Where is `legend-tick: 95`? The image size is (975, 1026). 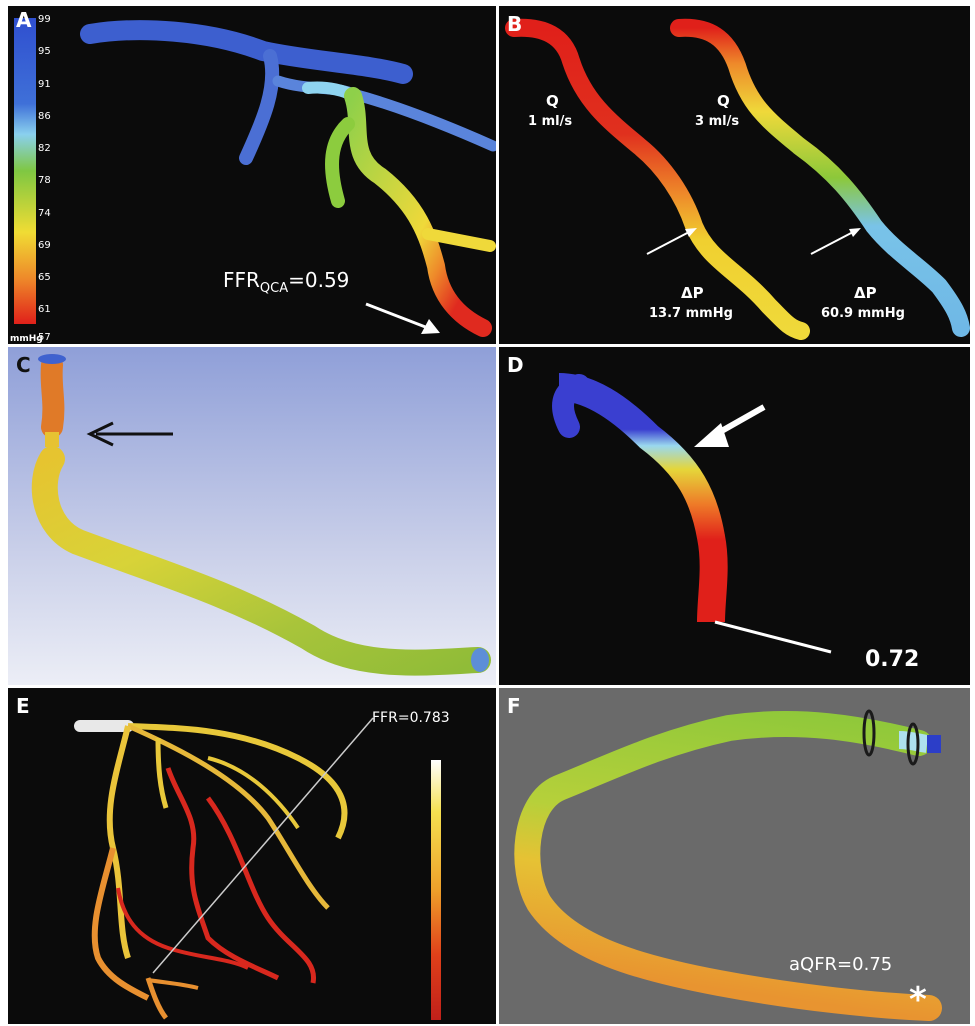
legend-tick: 95 is located at coordinates (44, 51).